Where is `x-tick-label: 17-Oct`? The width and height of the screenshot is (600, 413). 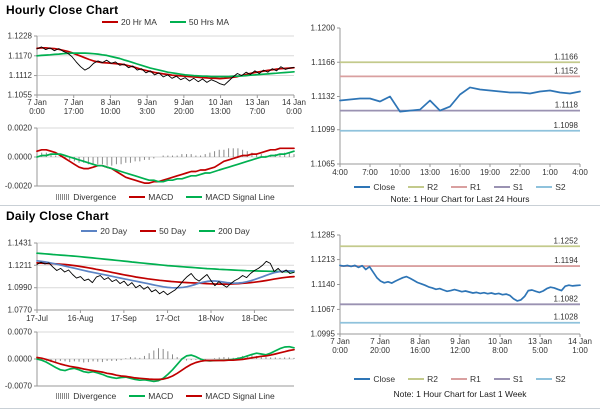
x-tick-label: 17-Oct is located at coordinates (168, 318).